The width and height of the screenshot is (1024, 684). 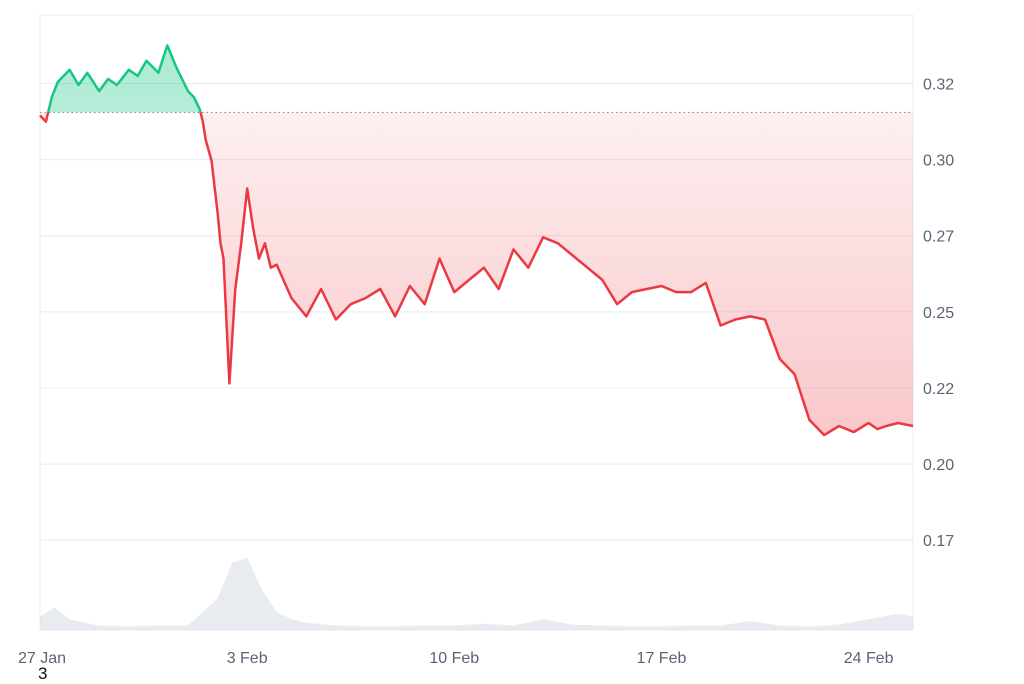 I want to click on x-tick-label: 10 Feb, so click(x=454, y=658).